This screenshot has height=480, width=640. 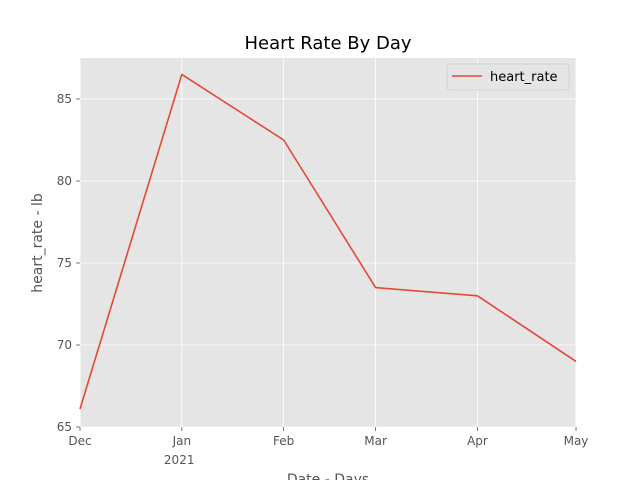 I want to click on x-tick-label: May, so click(x=576, y=441).